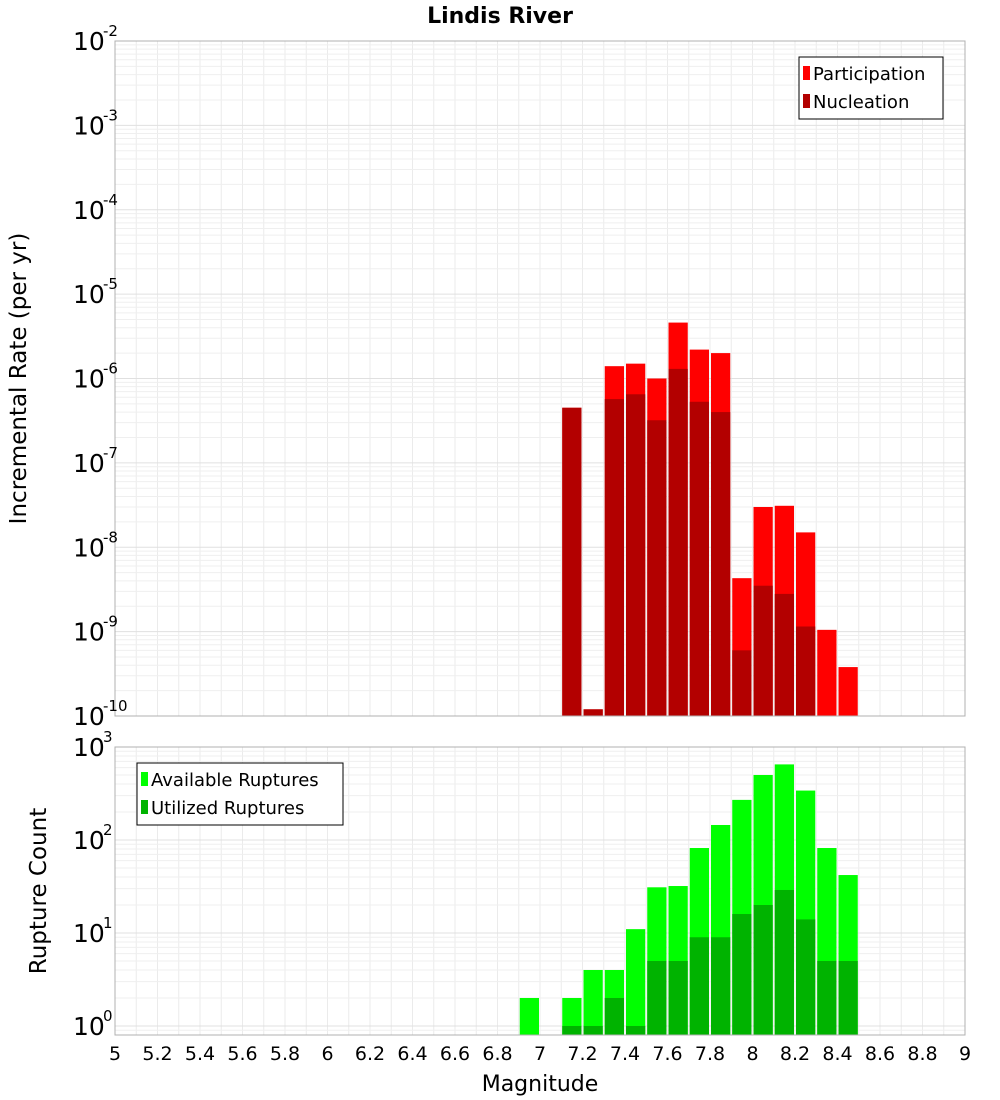  I want to click on y-tick-exponent: 0, so click(108, 1016).